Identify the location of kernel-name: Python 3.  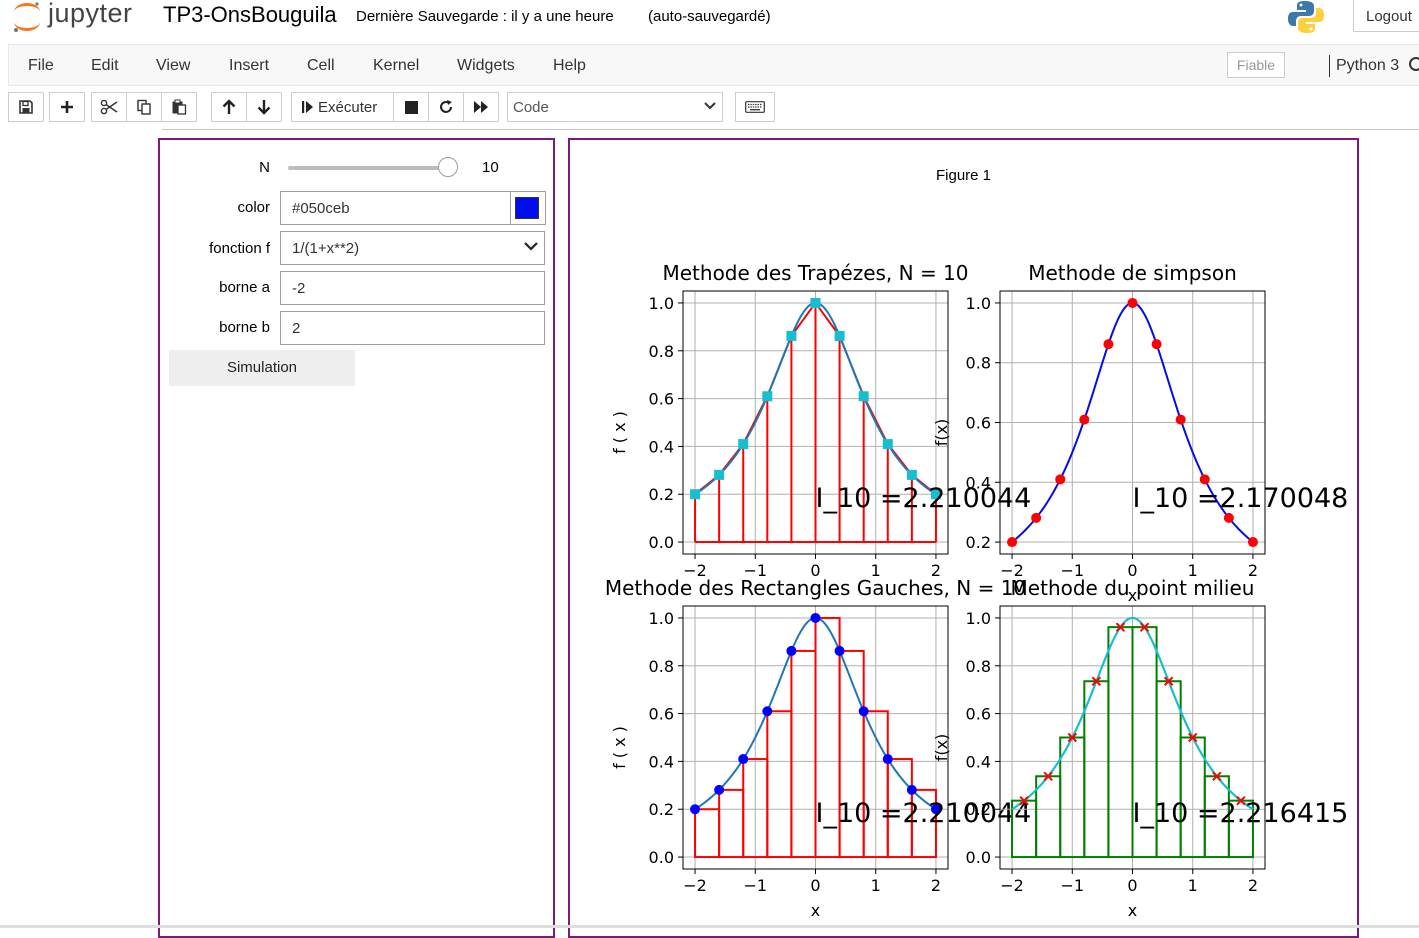
(1368, 65).